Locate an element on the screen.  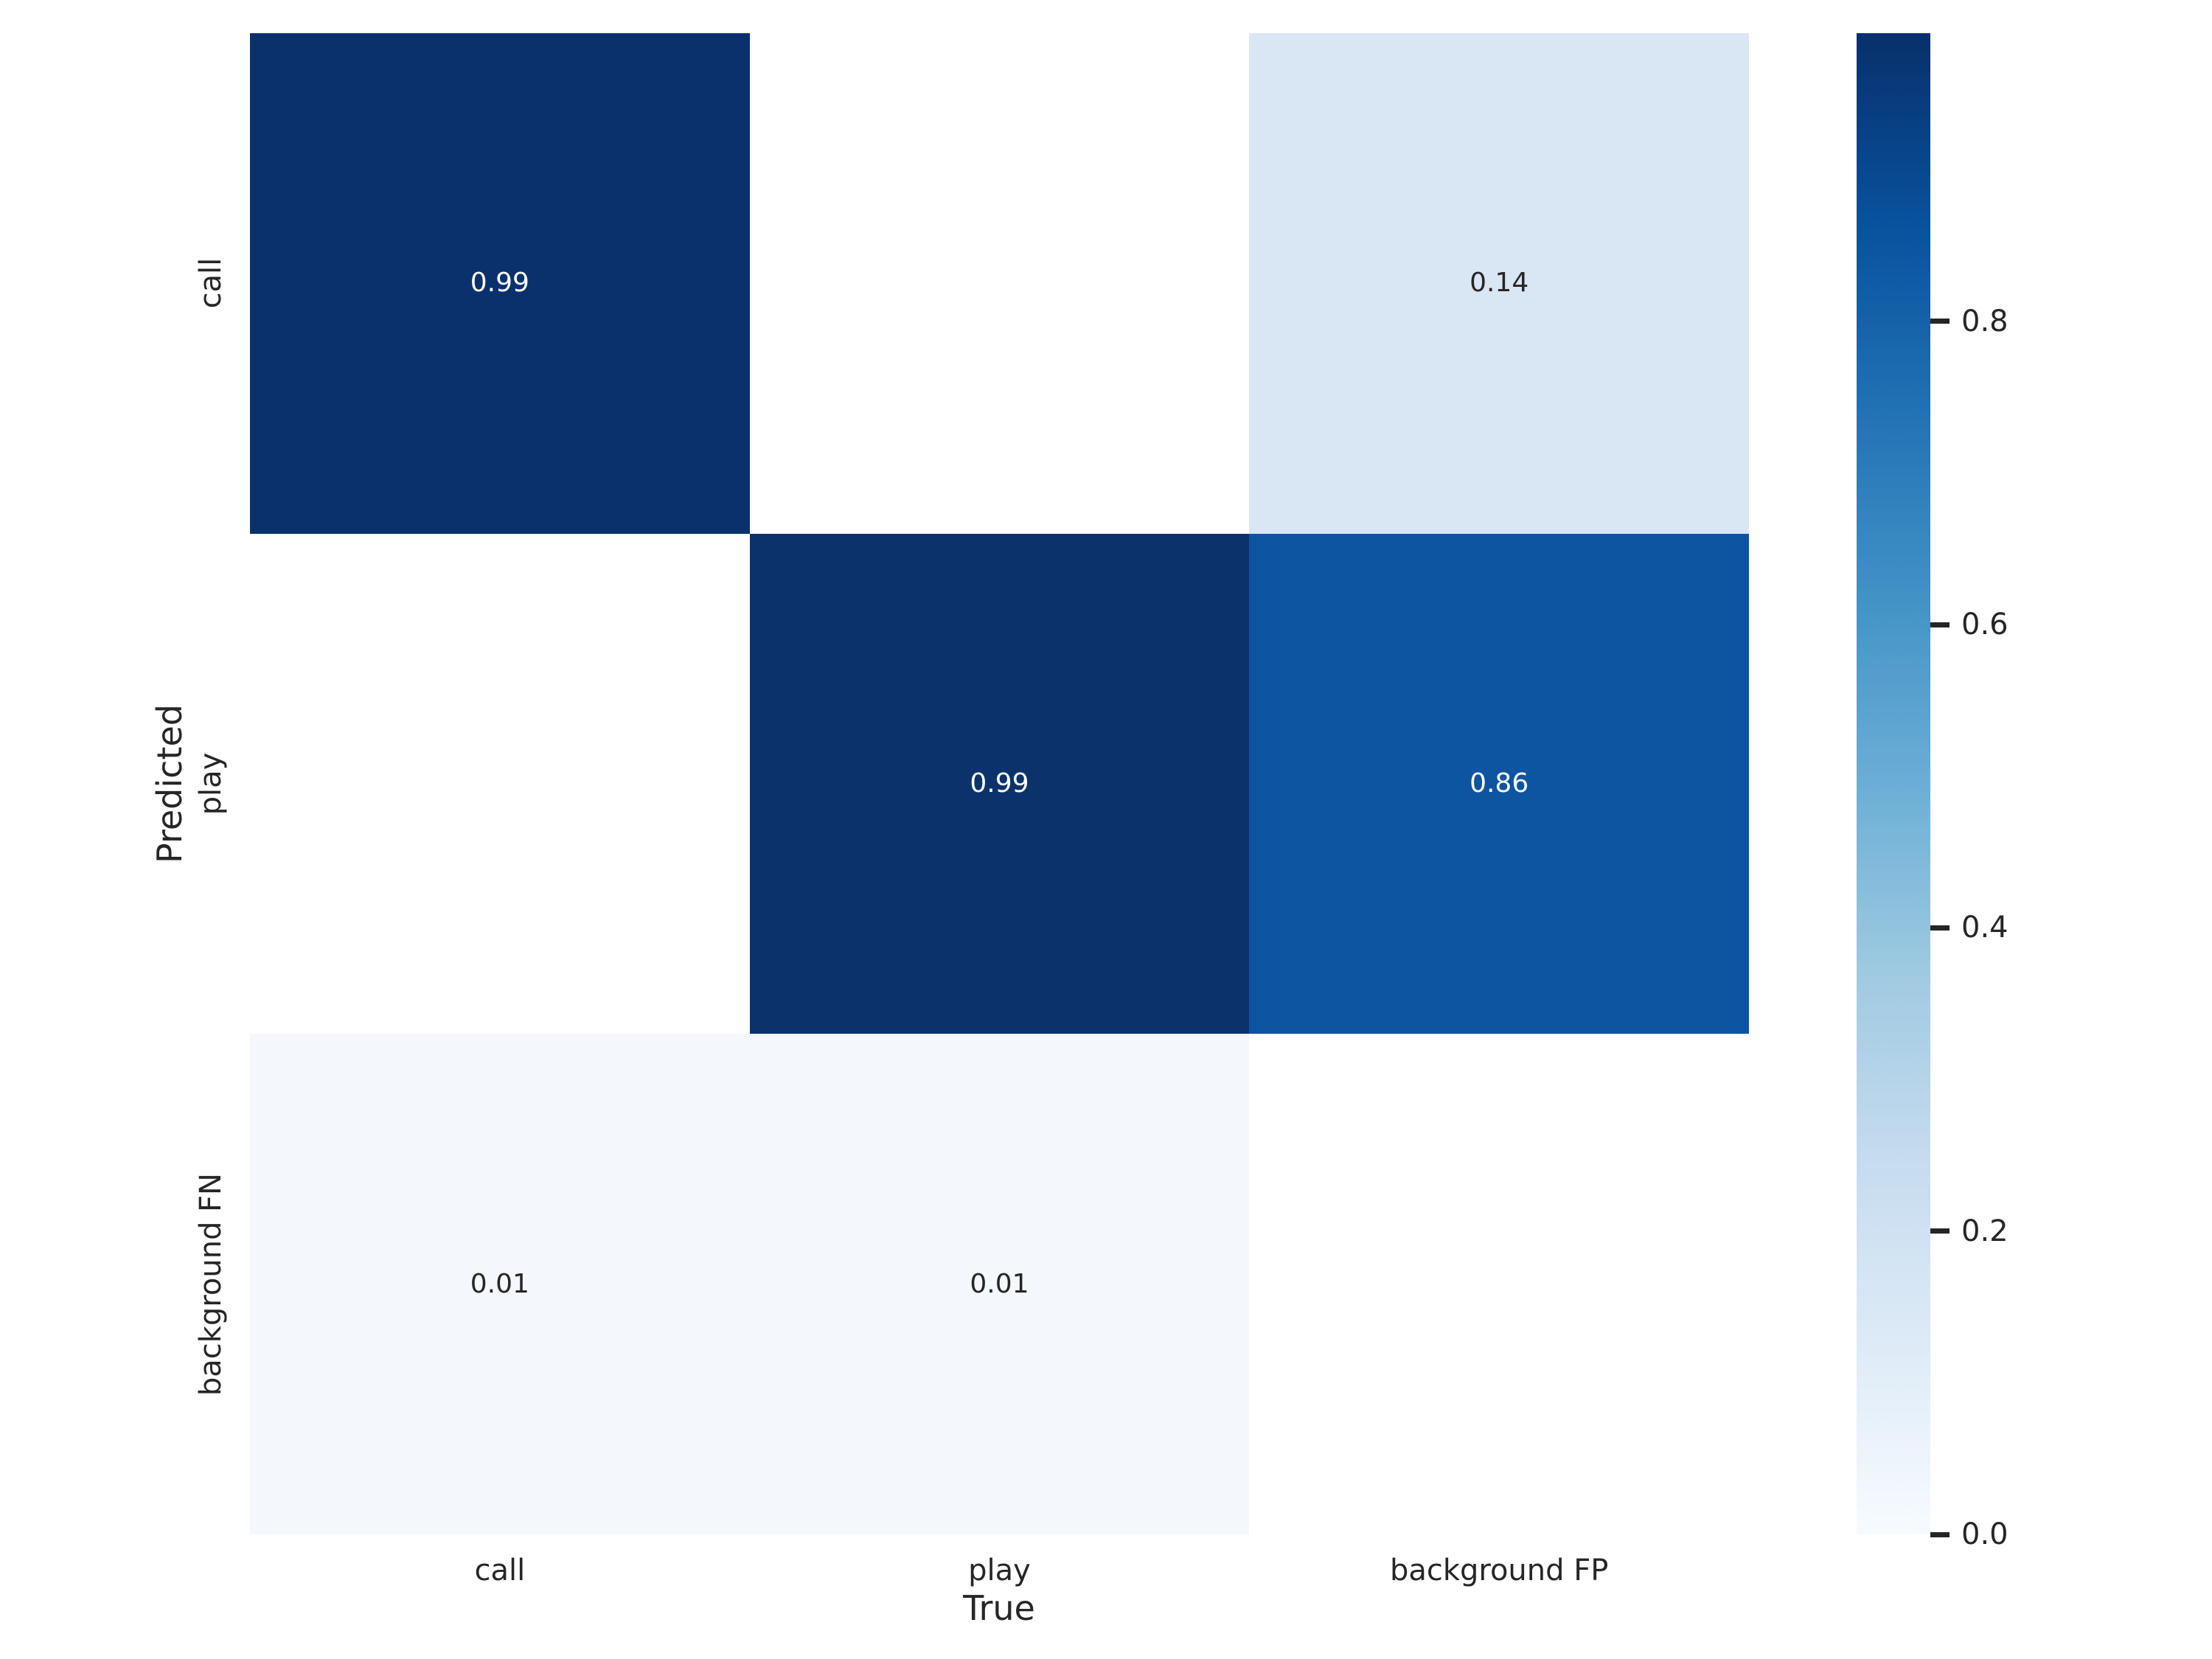
y-tick-label: background FN is located at coordinates (211, 1284).